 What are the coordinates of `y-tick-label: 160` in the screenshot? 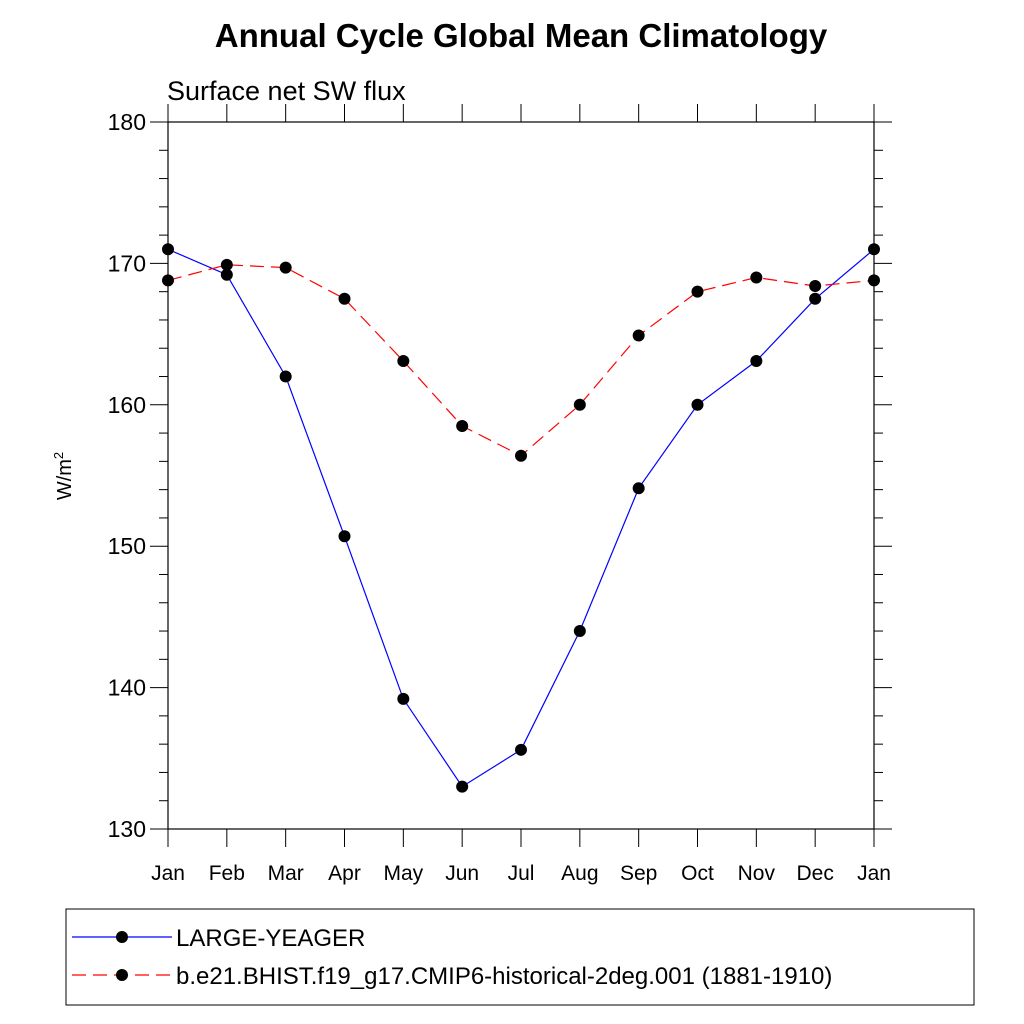 It's located at (127, 405).